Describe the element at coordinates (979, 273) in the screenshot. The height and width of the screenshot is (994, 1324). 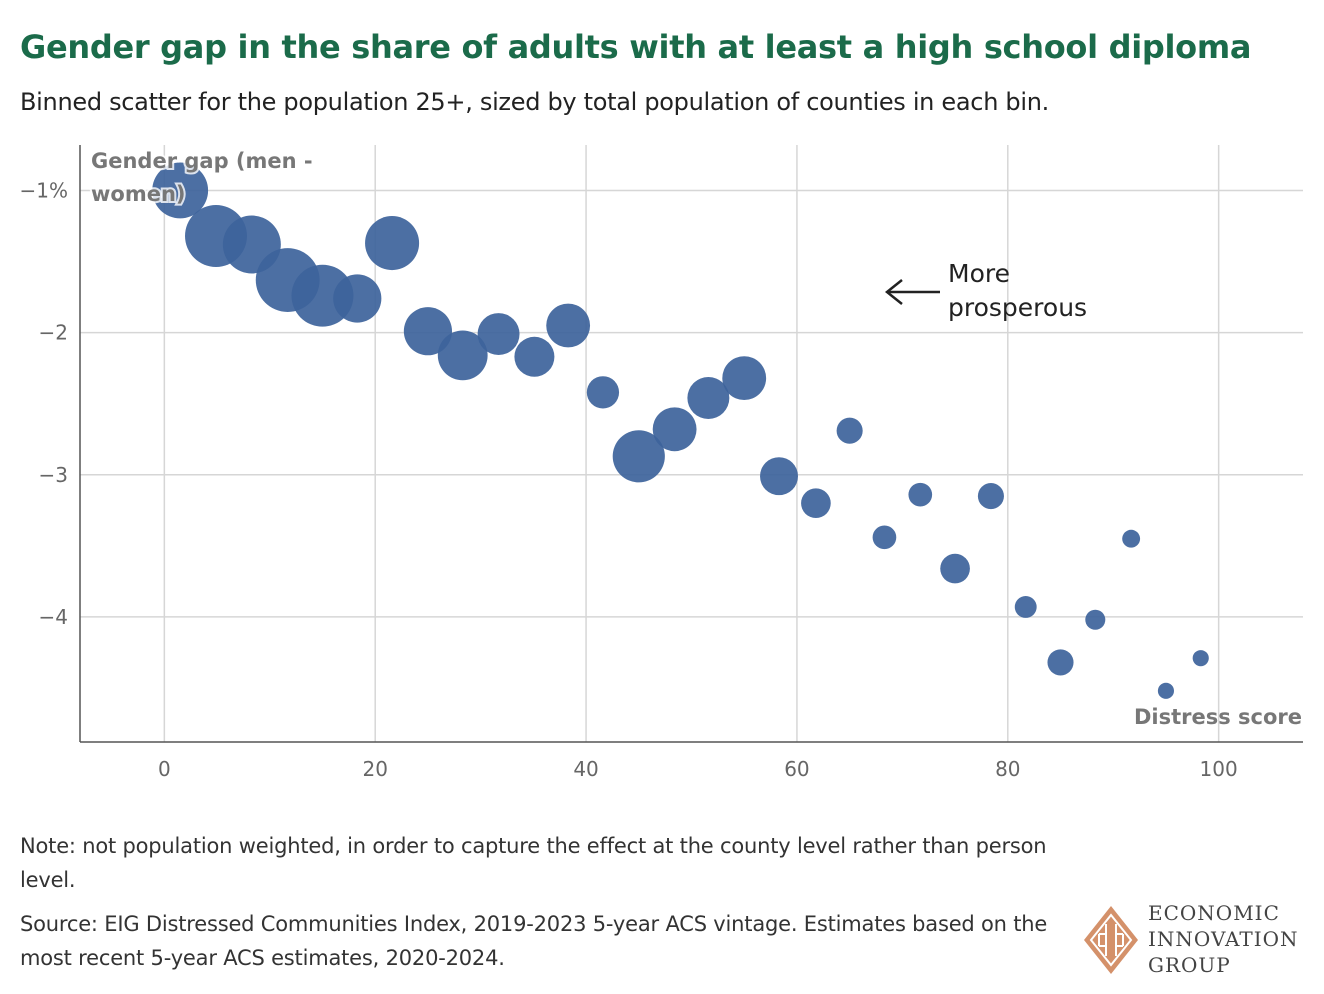
I see `annotation-text: More` at that location.